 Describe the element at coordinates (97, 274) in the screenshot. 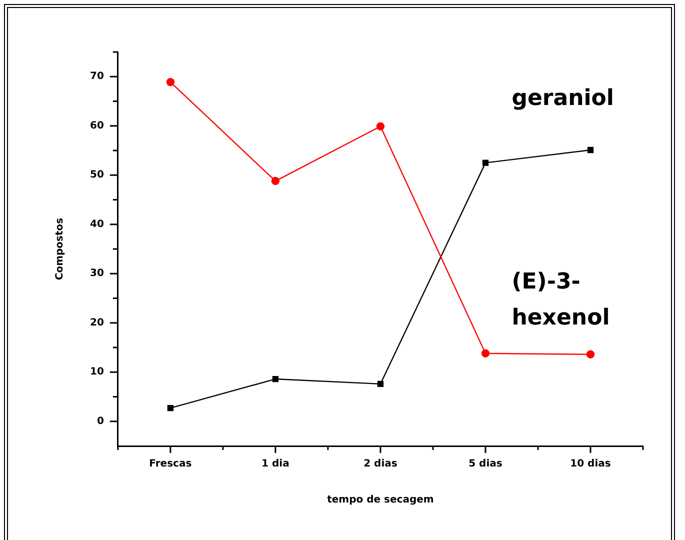

I see `y-tick-label: 30` at that location.